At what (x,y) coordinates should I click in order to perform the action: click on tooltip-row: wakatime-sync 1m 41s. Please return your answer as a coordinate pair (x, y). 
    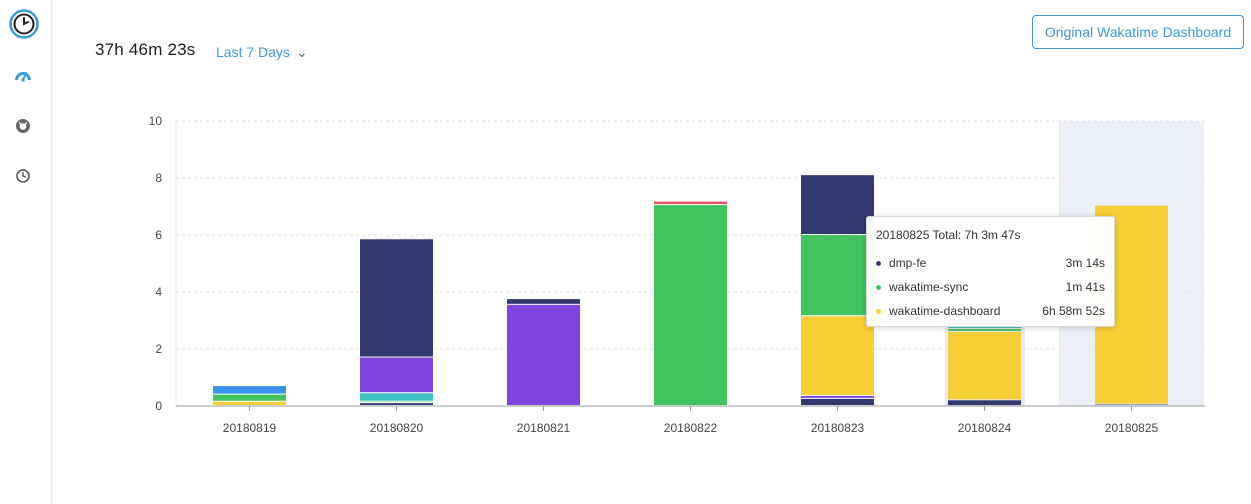
    Looking at the image, I should click on (990, 287).